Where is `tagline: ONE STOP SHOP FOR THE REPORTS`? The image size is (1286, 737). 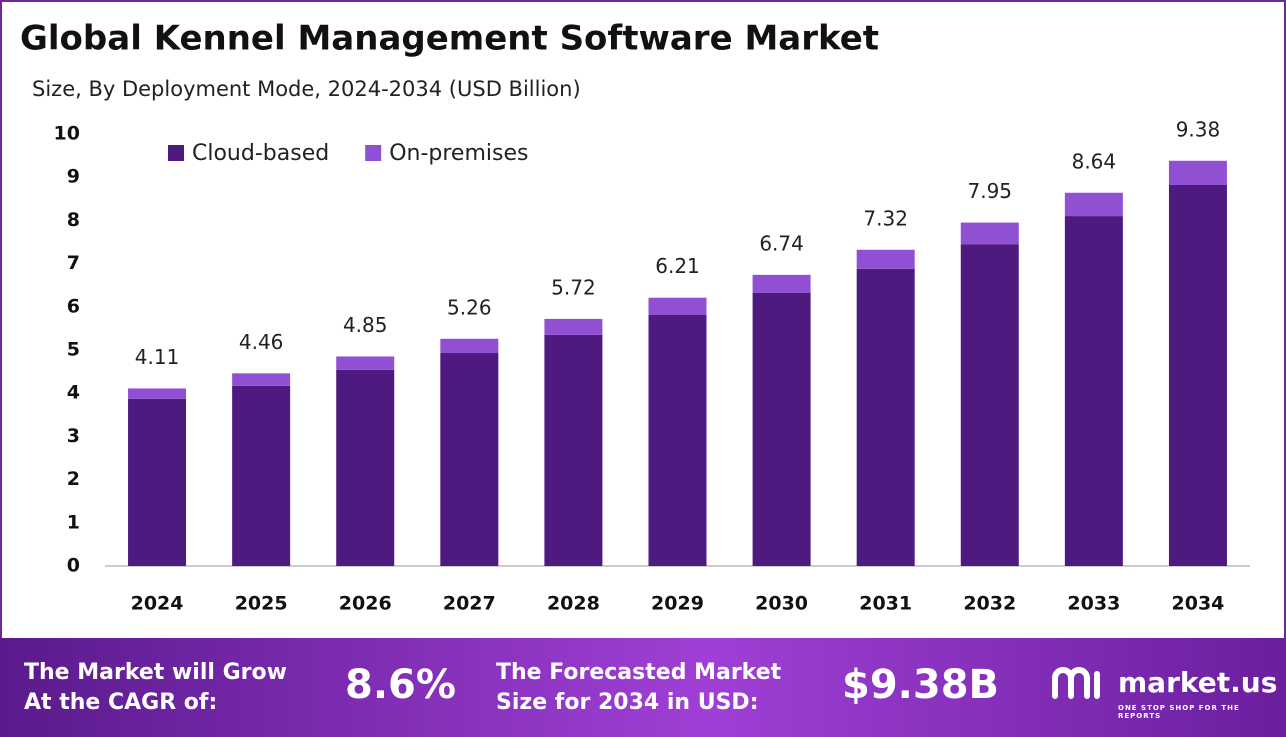
tagline: ONE STOP SHOP FOR THE REPORTS is located at coordinates (1179, 712).